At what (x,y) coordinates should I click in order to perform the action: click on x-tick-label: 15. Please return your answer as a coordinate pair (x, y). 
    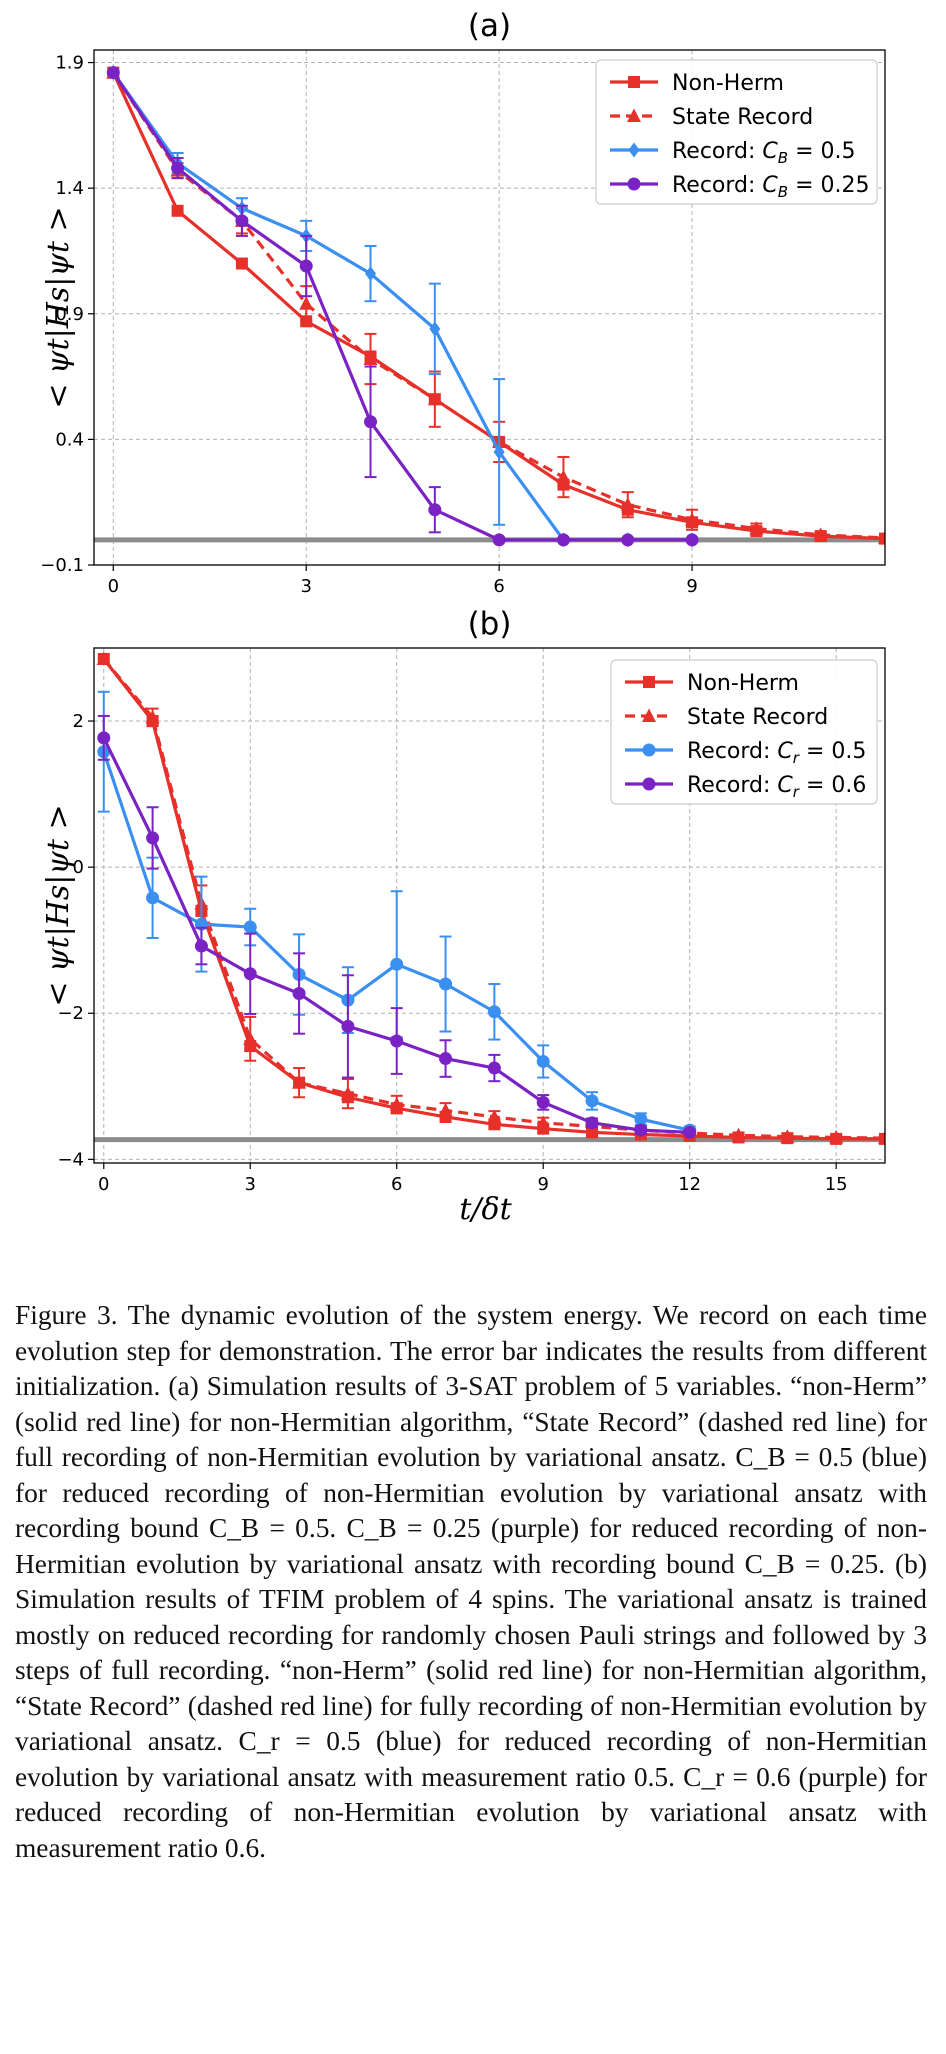
    Looking at the image, I should click on (836, 1184).